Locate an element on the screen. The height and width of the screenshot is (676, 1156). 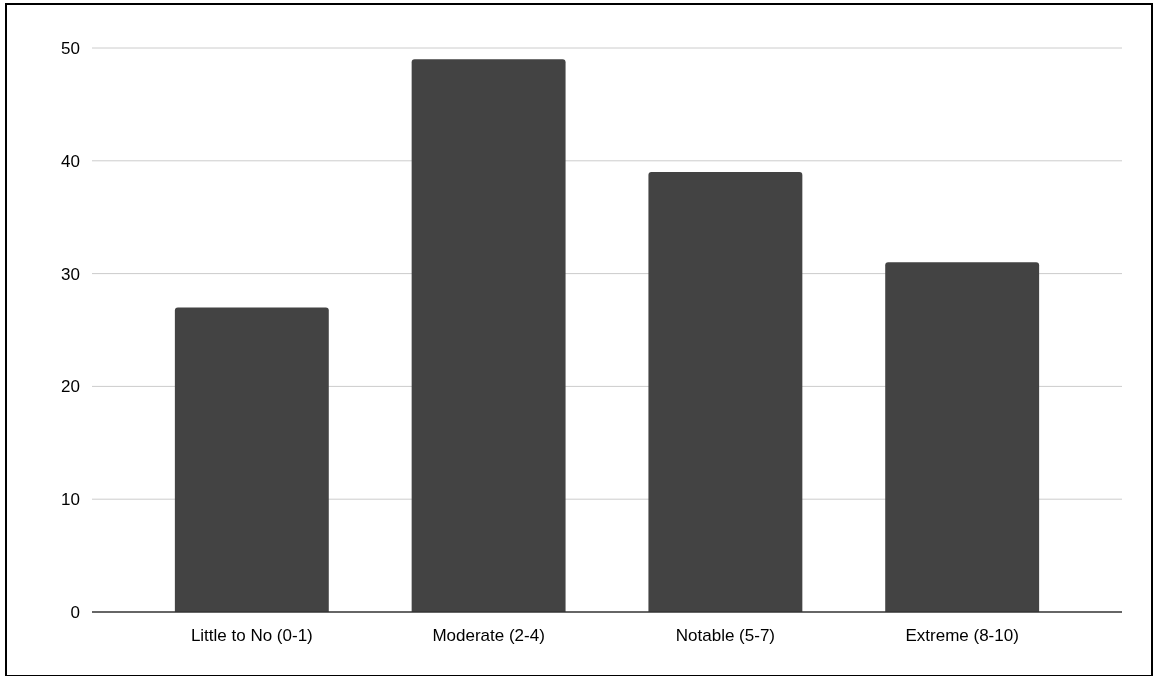
y-tick-label: 40 is located at coordinates (70, 161).